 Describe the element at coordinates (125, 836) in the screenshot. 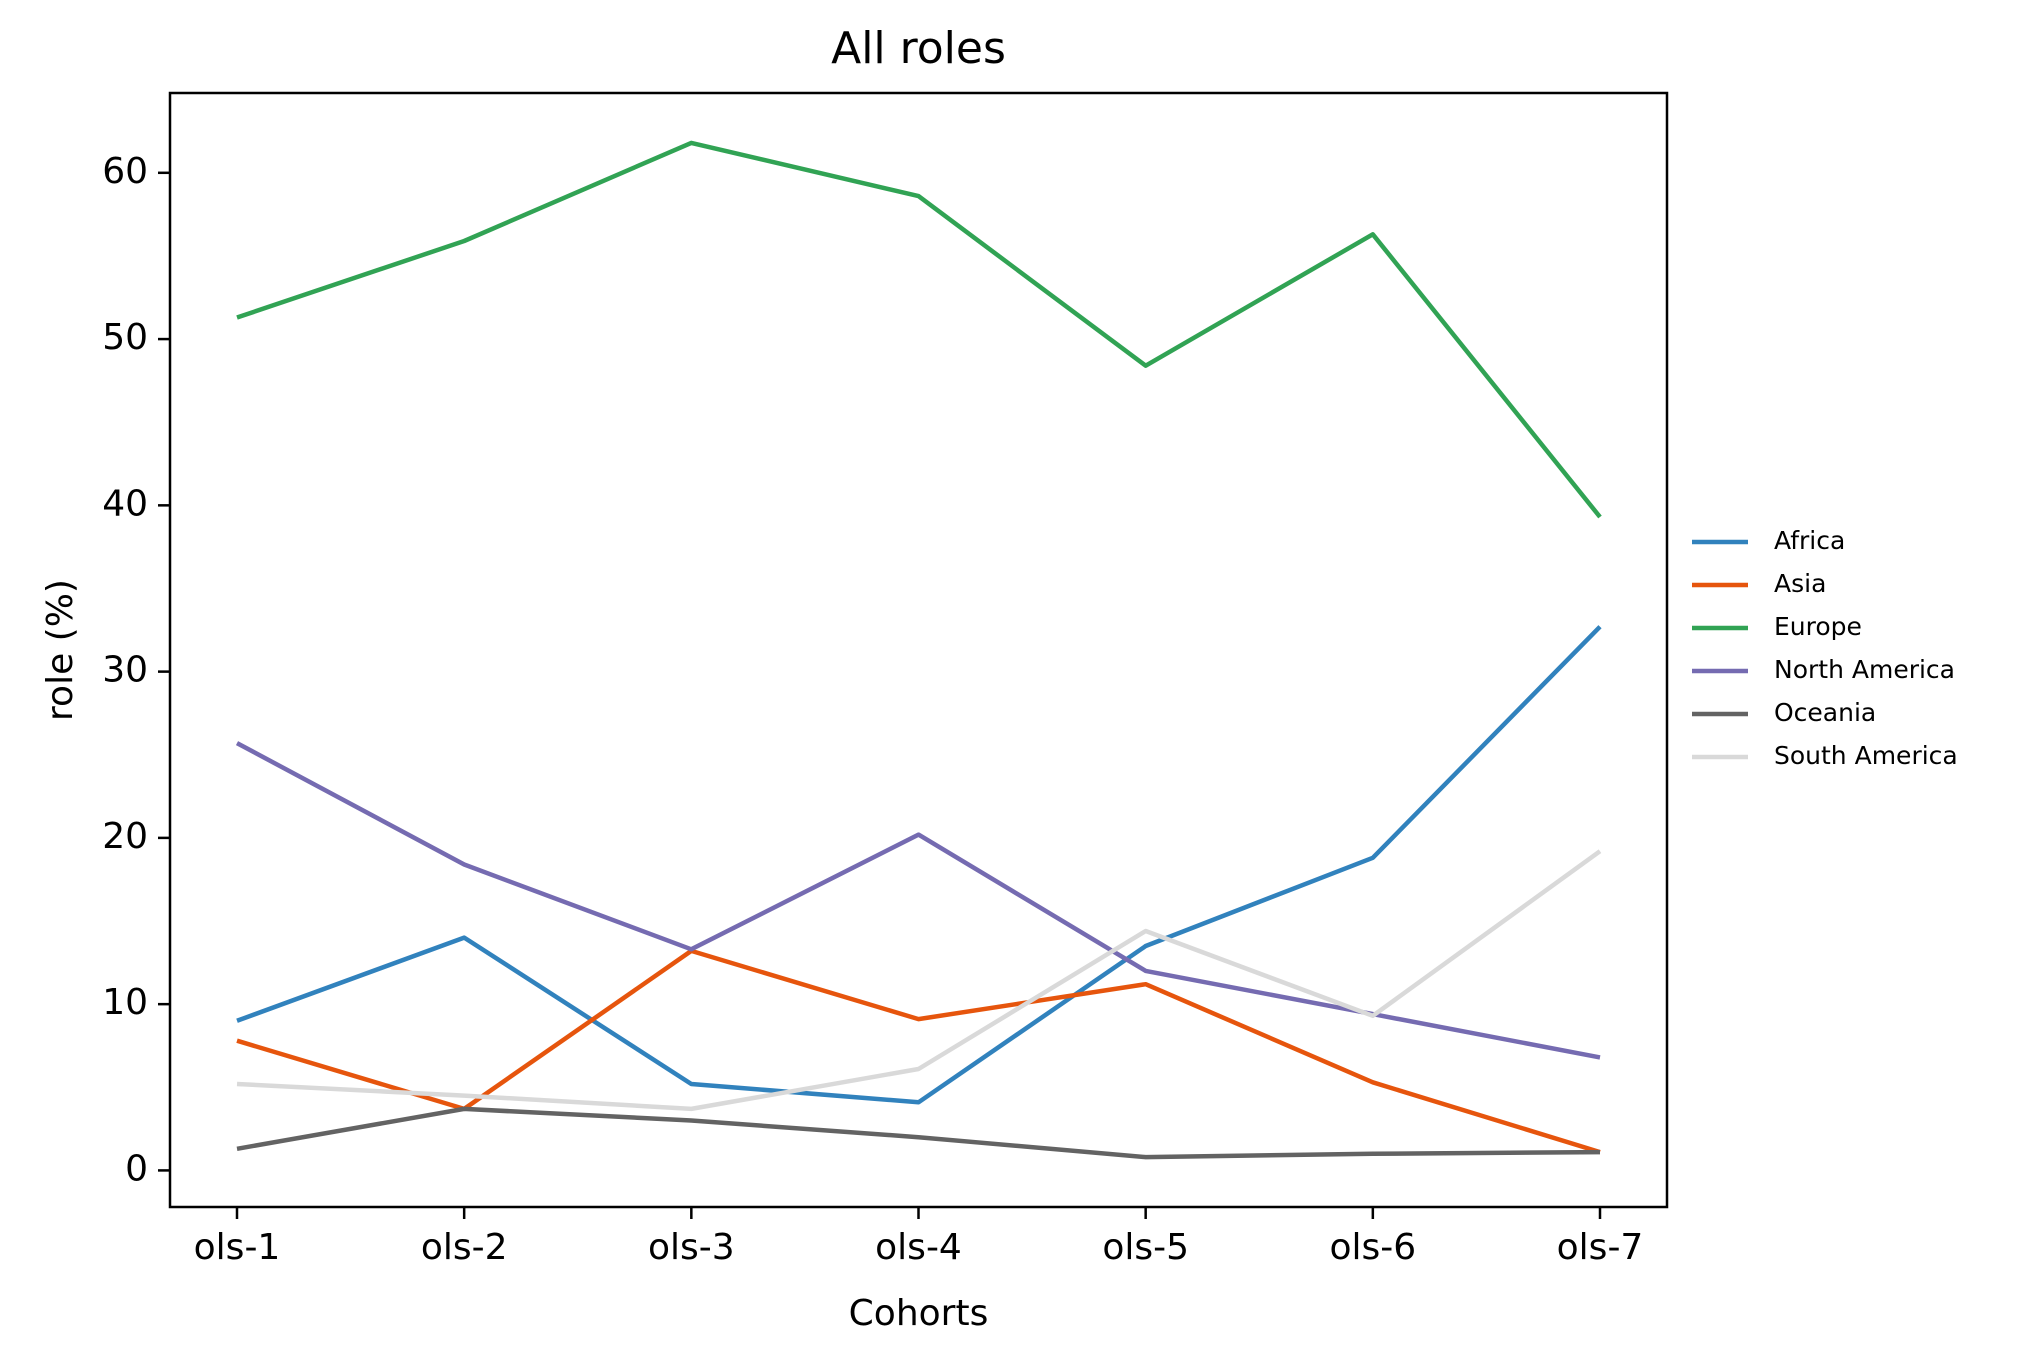

I see `y-tick-label: 20` at that location.